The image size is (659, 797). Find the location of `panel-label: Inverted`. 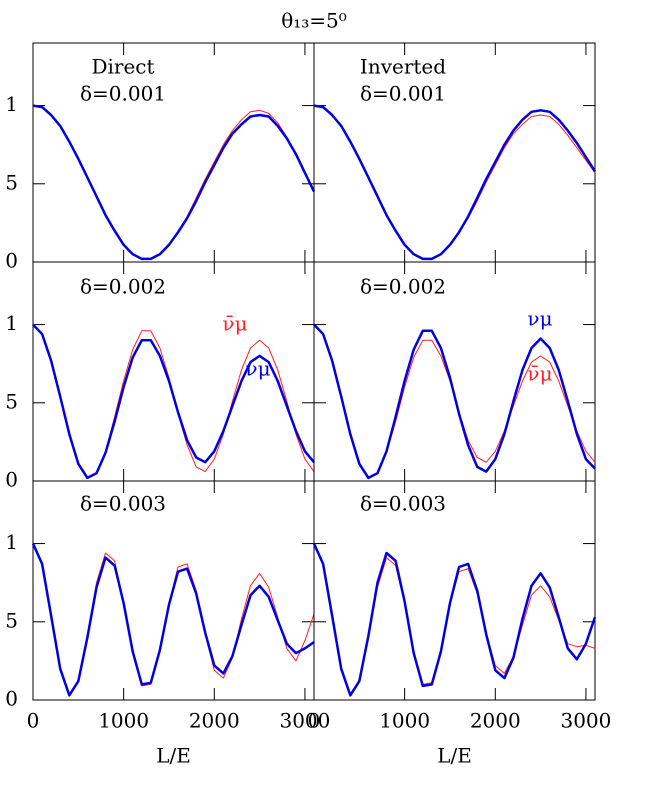

panel-label: Inverted is located at coordinates (403, 67).